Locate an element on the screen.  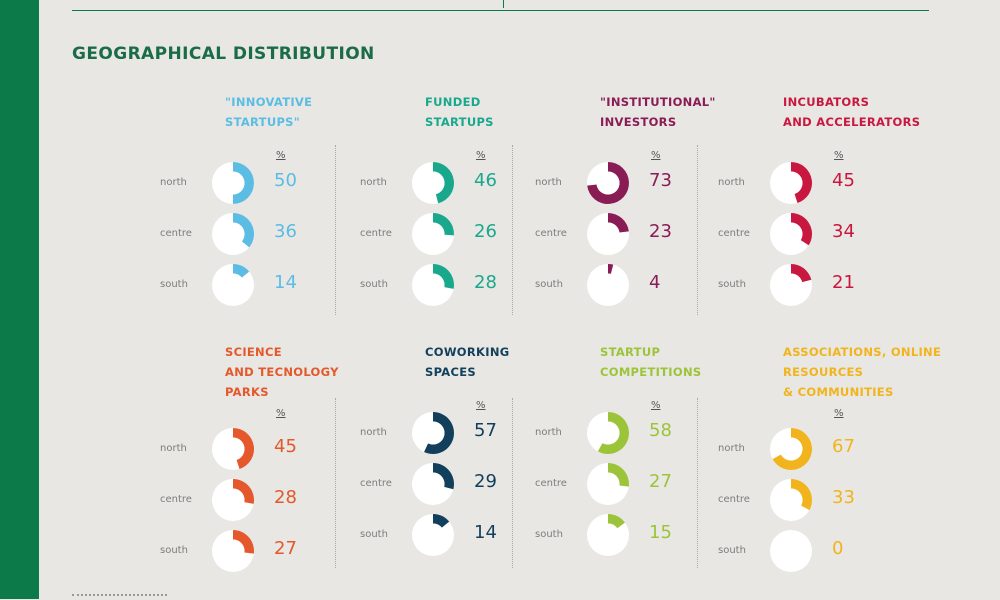
chart-row-centre: centre 34 is located at coordinates (805, 234).